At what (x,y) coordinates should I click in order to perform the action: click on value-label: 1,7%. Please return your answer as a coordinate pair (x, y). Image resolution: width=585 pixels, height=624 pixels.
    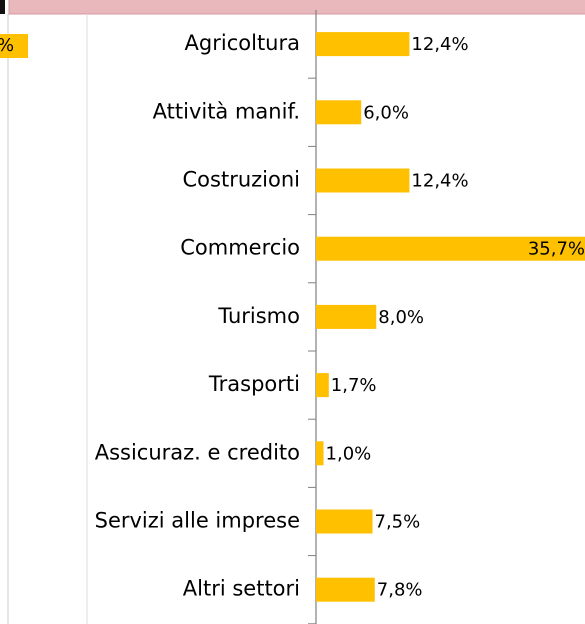
    Looking at the image, I should click on (354, 385).